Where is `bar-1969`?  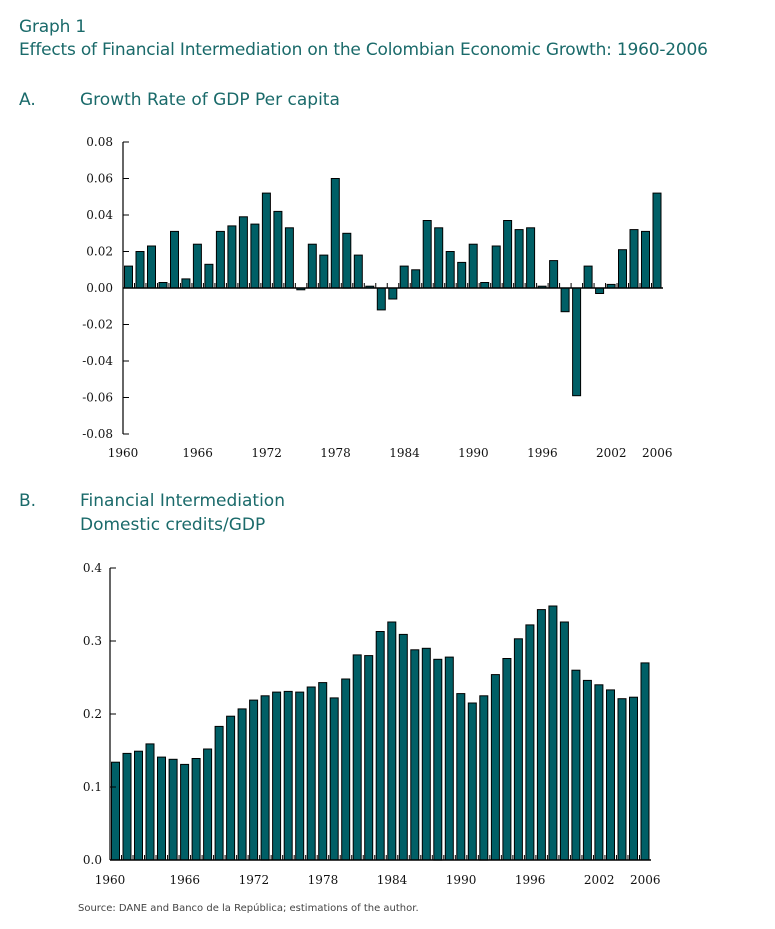 bar-1969 is located at coordinates (232, 257).